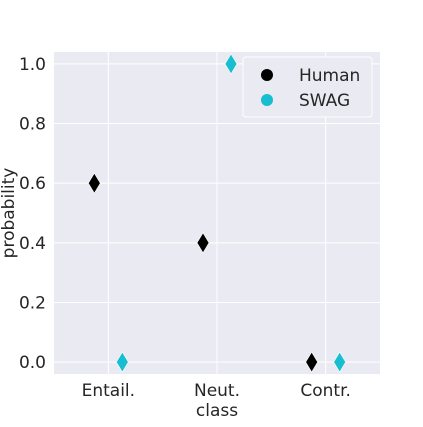 Image resolution: width=423 pixels, height=427 pixels. I want to click on y-tick-label: 0.8, so click(32, 125).